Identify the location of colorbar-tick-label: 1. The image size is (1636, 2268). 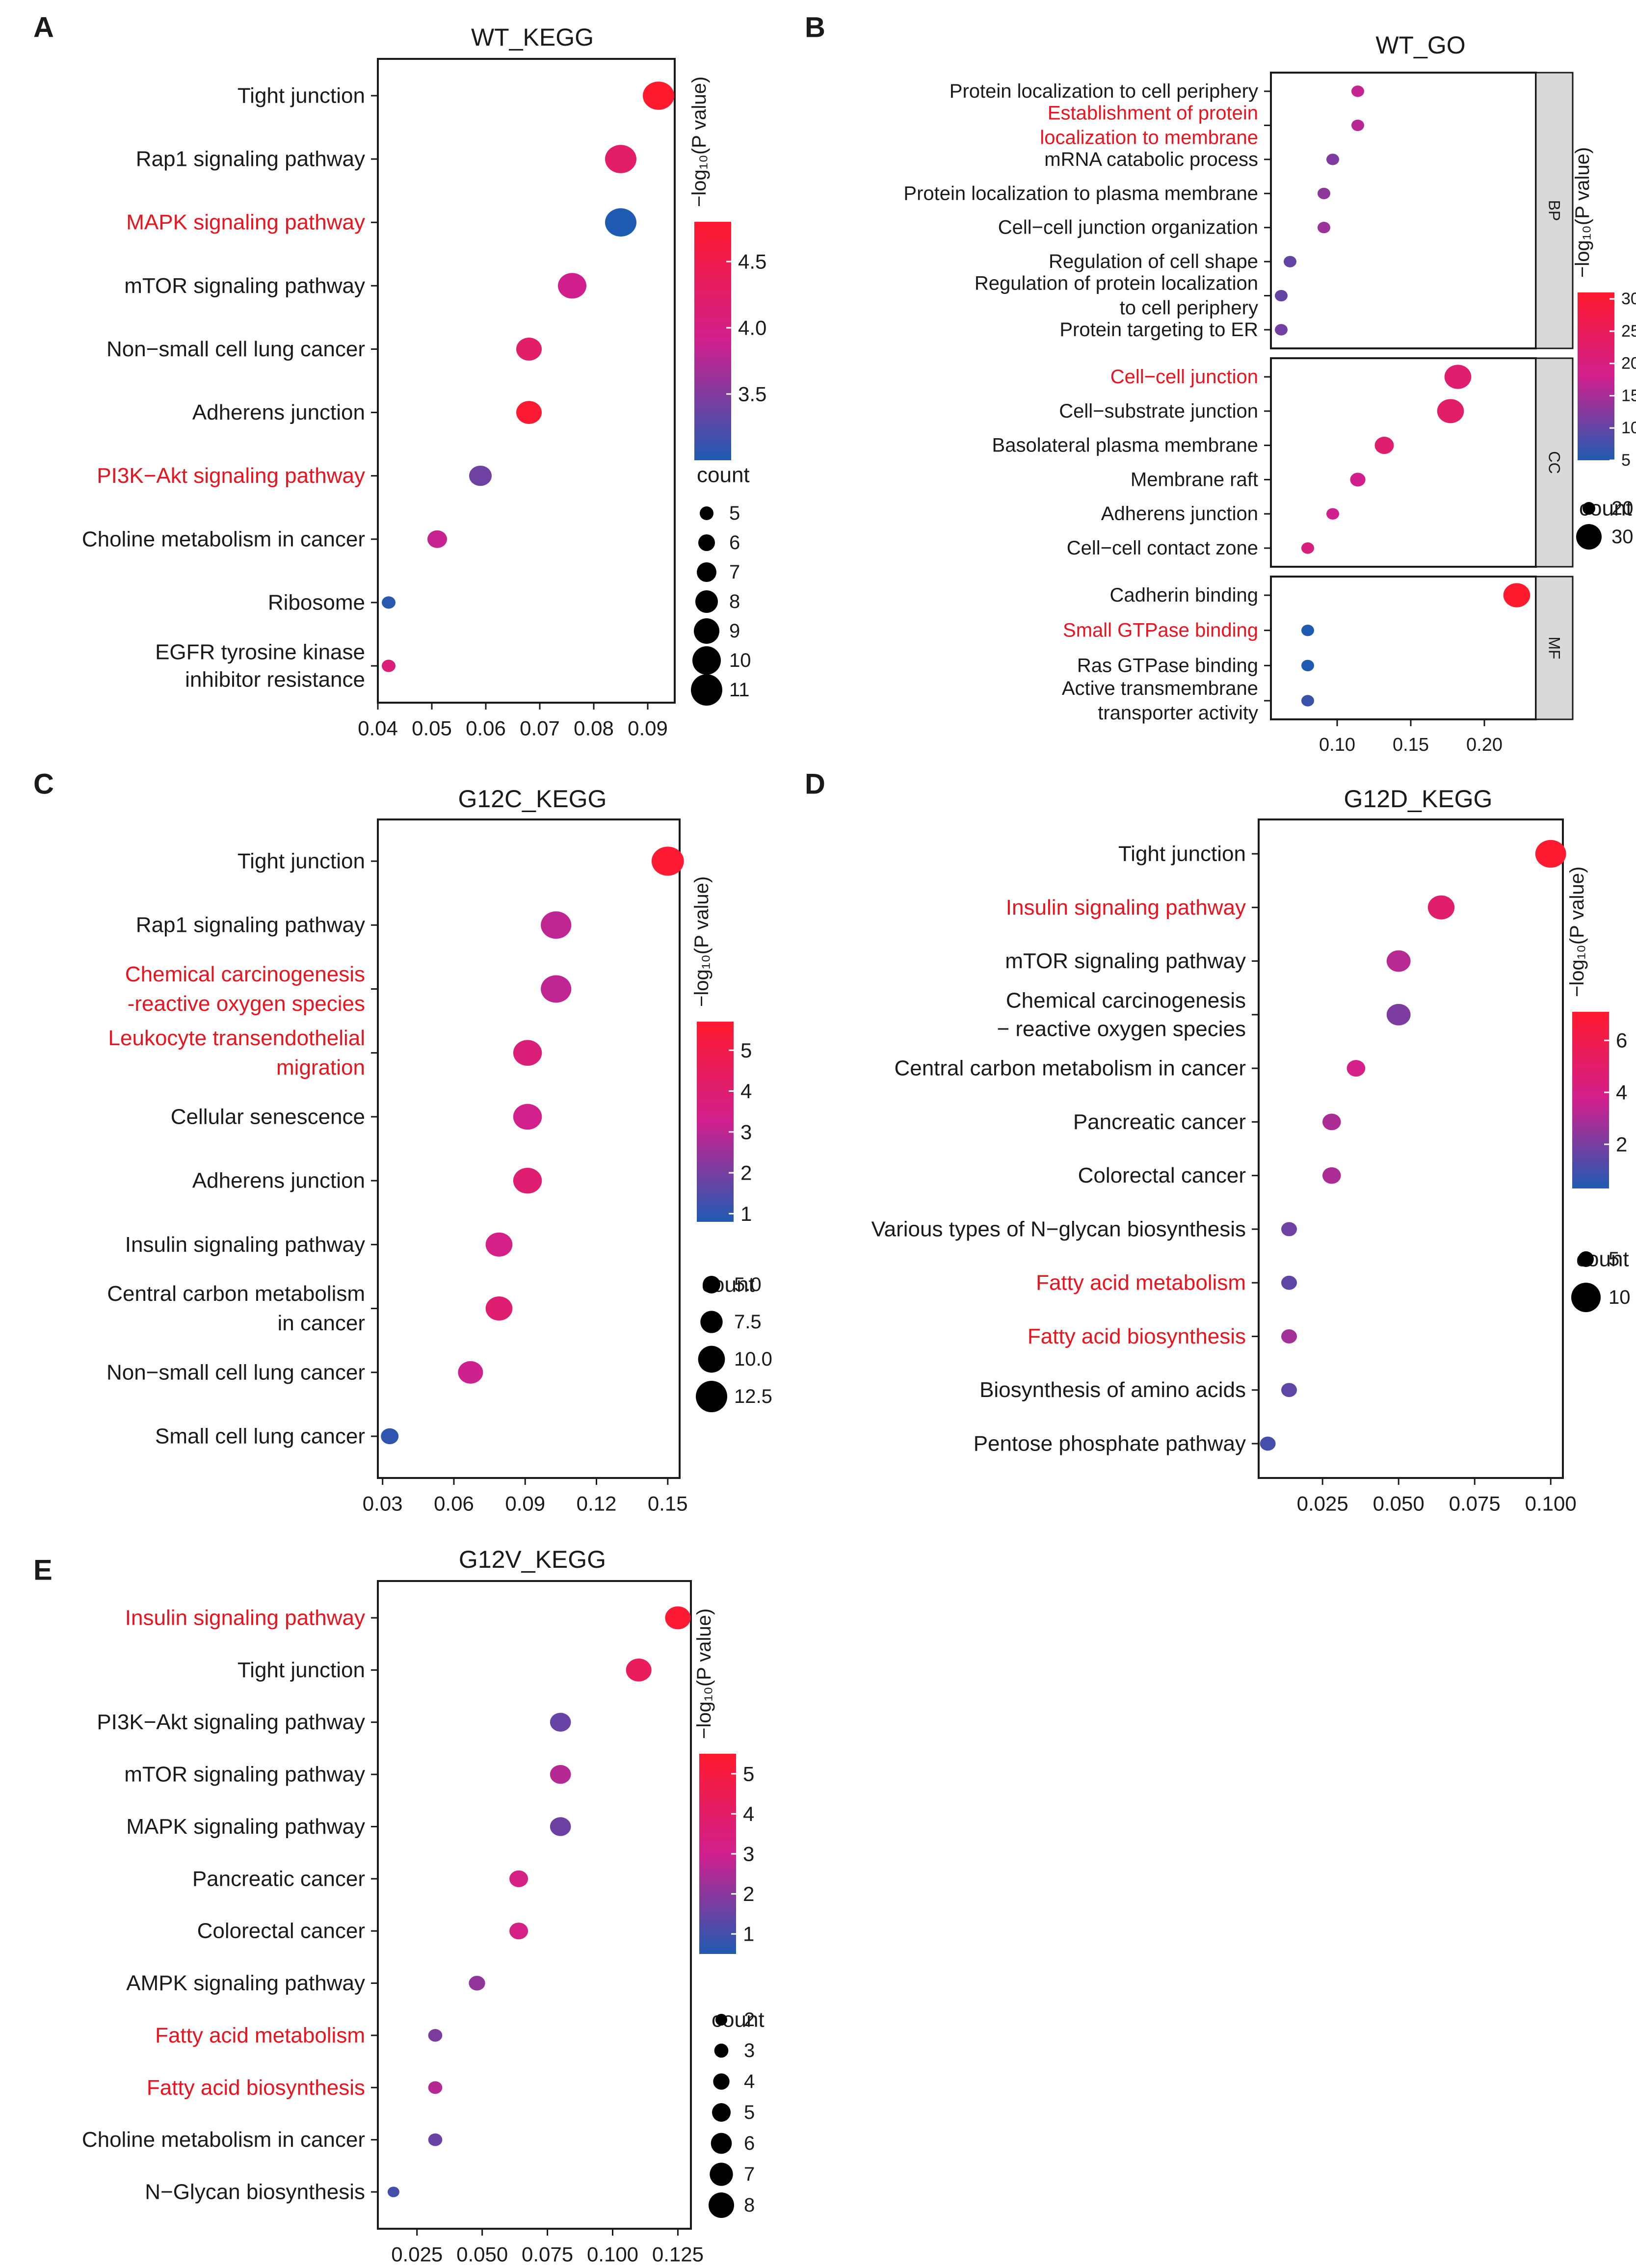
(746, 1213).